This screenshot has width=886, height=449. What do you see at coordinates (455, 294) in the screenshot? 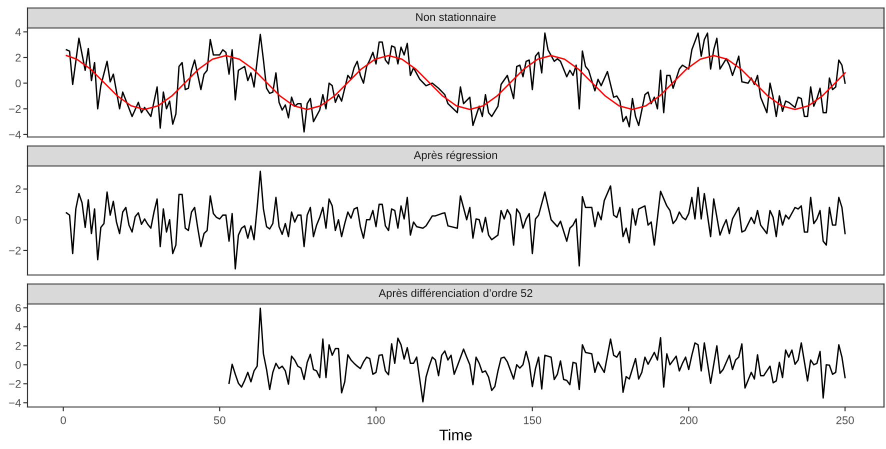
I see `chart-title: Après différenciation d’ordre 52` at bounding box center [455, 294].